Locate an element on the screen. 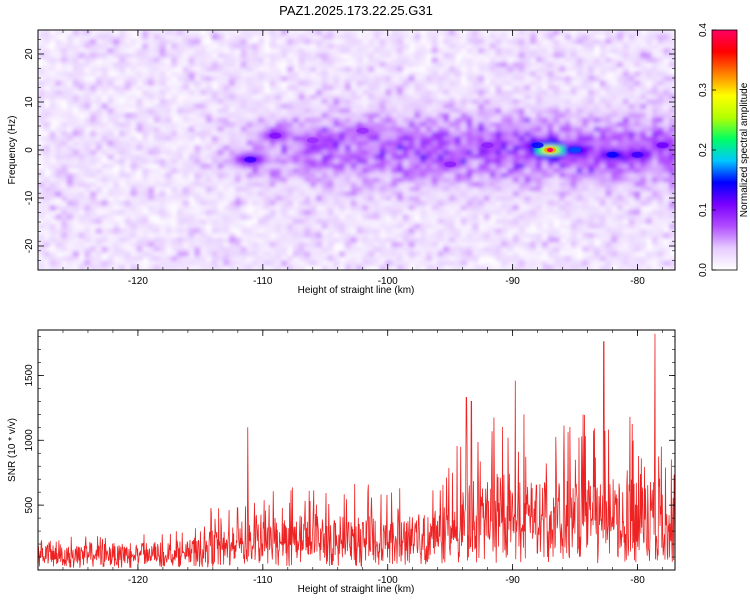 This screenshot has width=750, height=600. snr-x-tick-label: -100 is located at coordinates (388, 580).